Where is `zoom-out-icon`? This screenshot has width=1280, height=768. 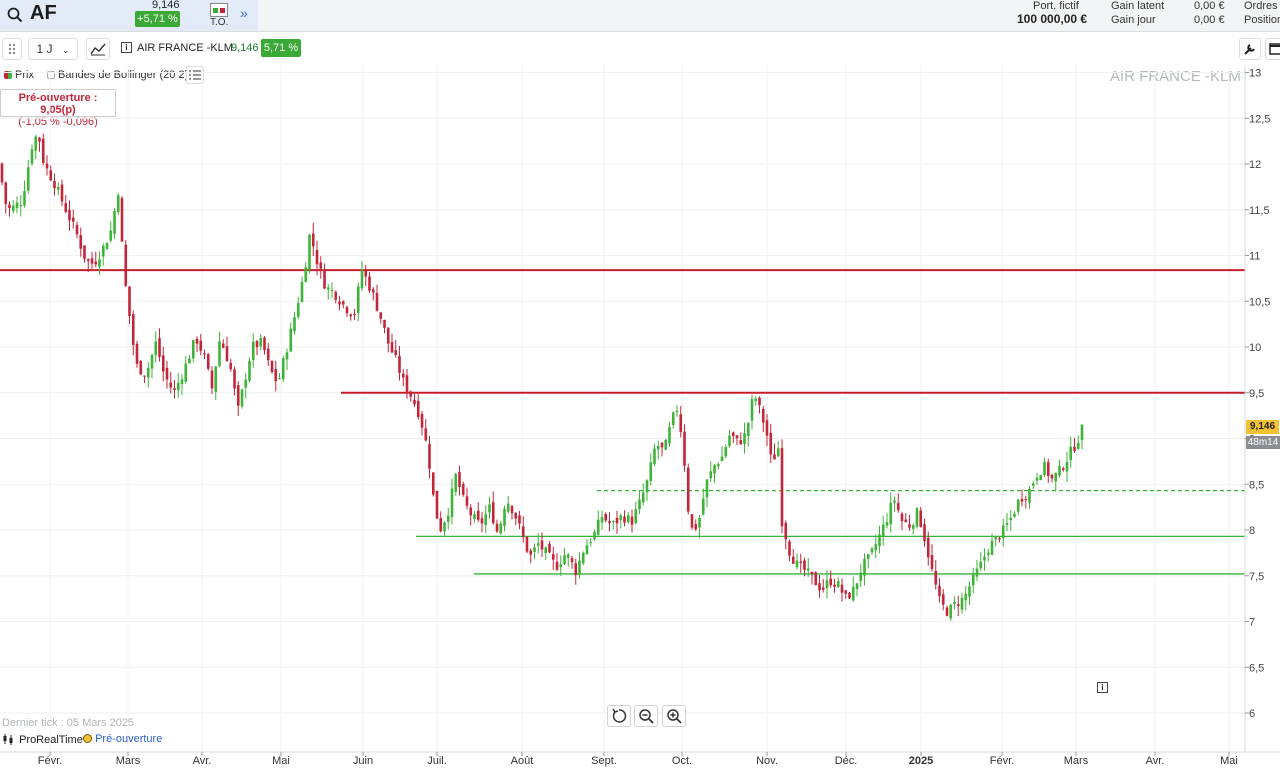 zoom-out-icon is located at coordinates (646, 716).